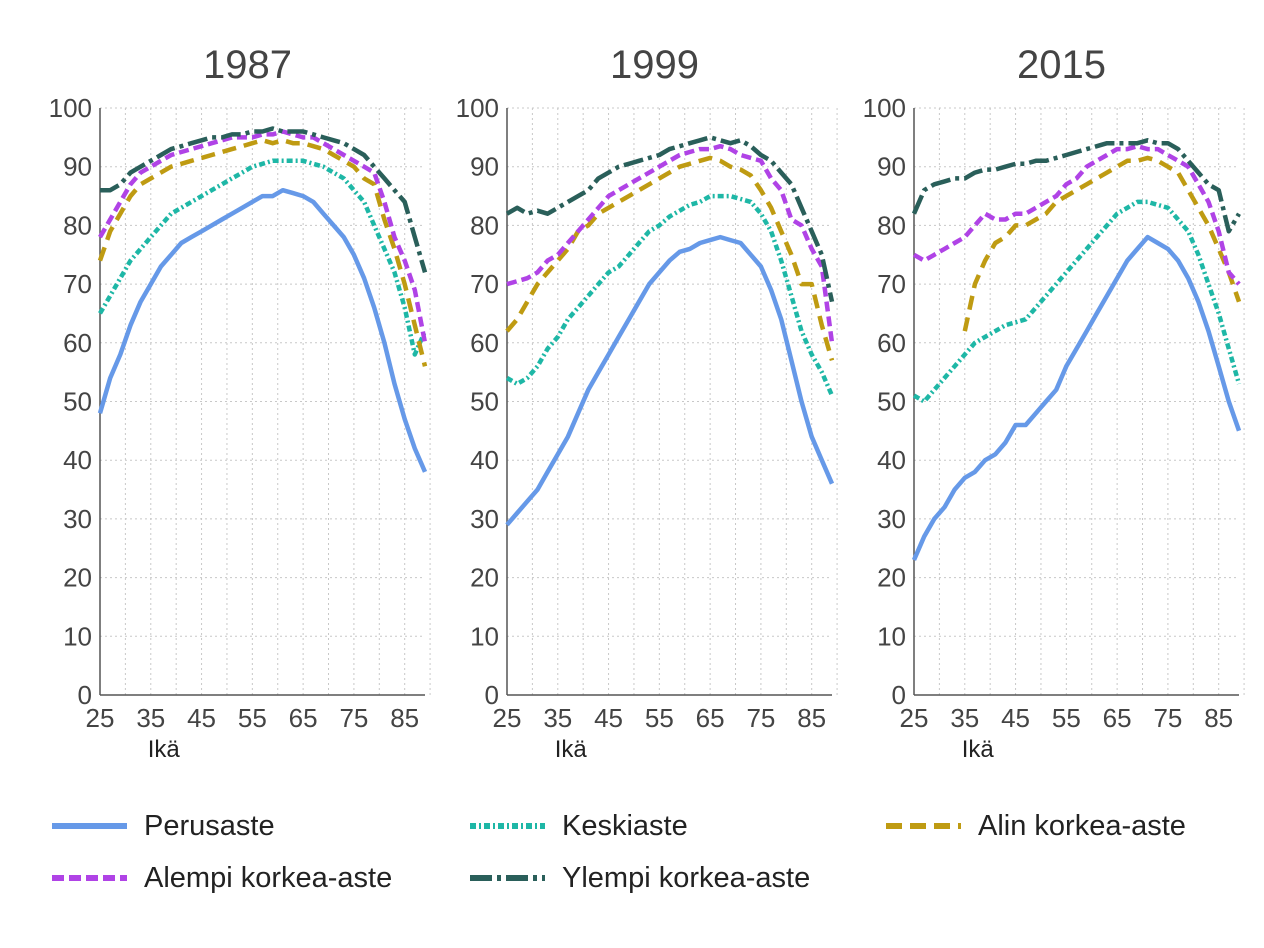  I want to click on legend-swatch-keskiaste, so click(507, 826).